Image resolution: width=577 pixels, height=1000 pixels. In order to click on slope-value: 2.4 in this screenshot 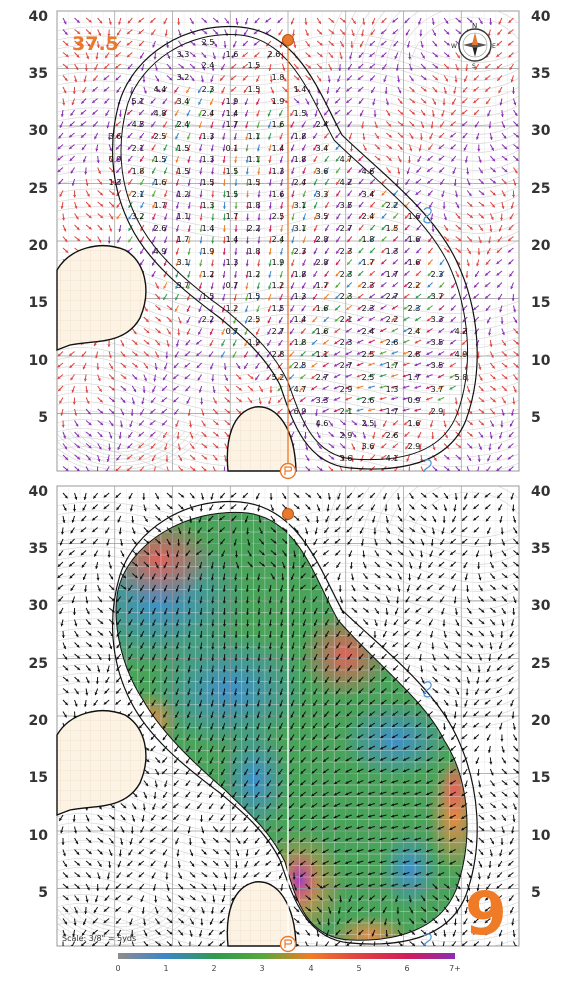, I will do `click(300, 182)`.